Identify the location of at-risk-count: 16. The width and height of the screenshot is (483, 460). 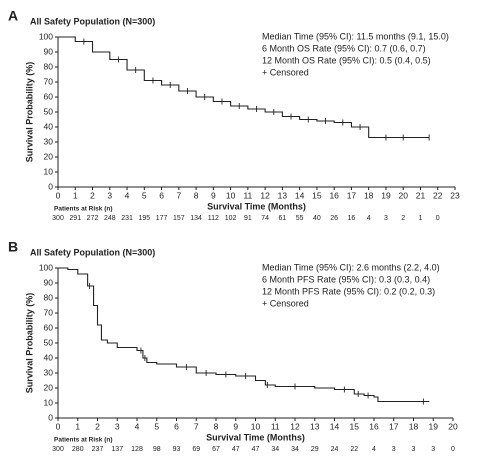
(352, 218).